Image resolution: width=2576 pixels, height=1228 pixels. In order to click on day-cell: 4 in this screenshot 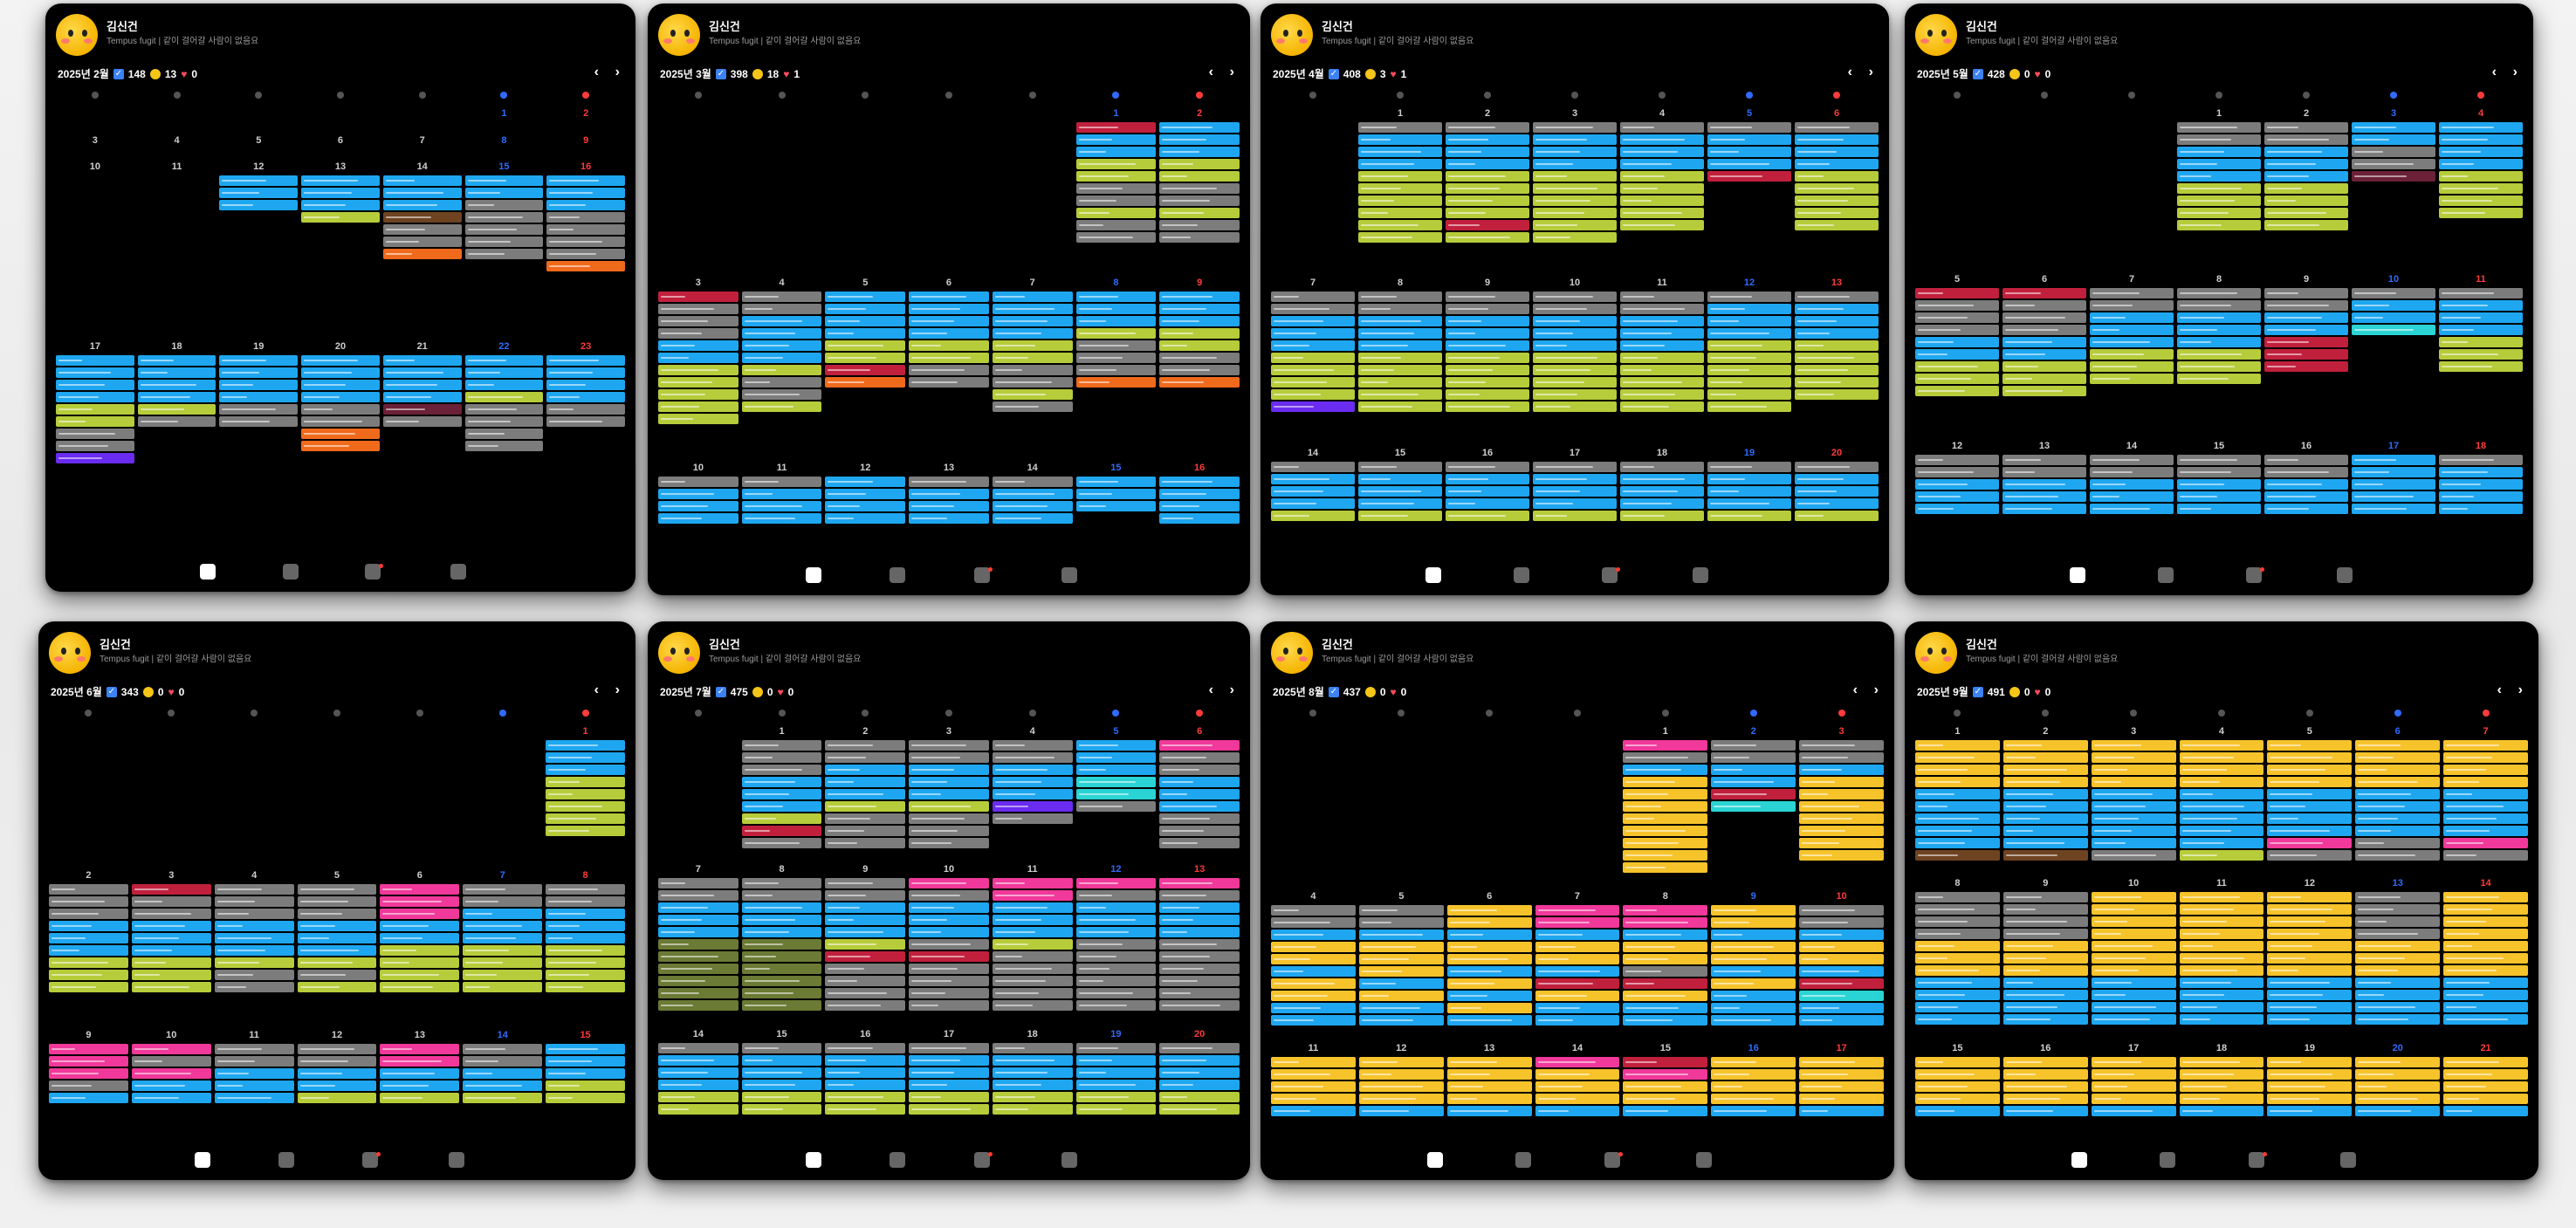, I will do `click(2222, 800)`.